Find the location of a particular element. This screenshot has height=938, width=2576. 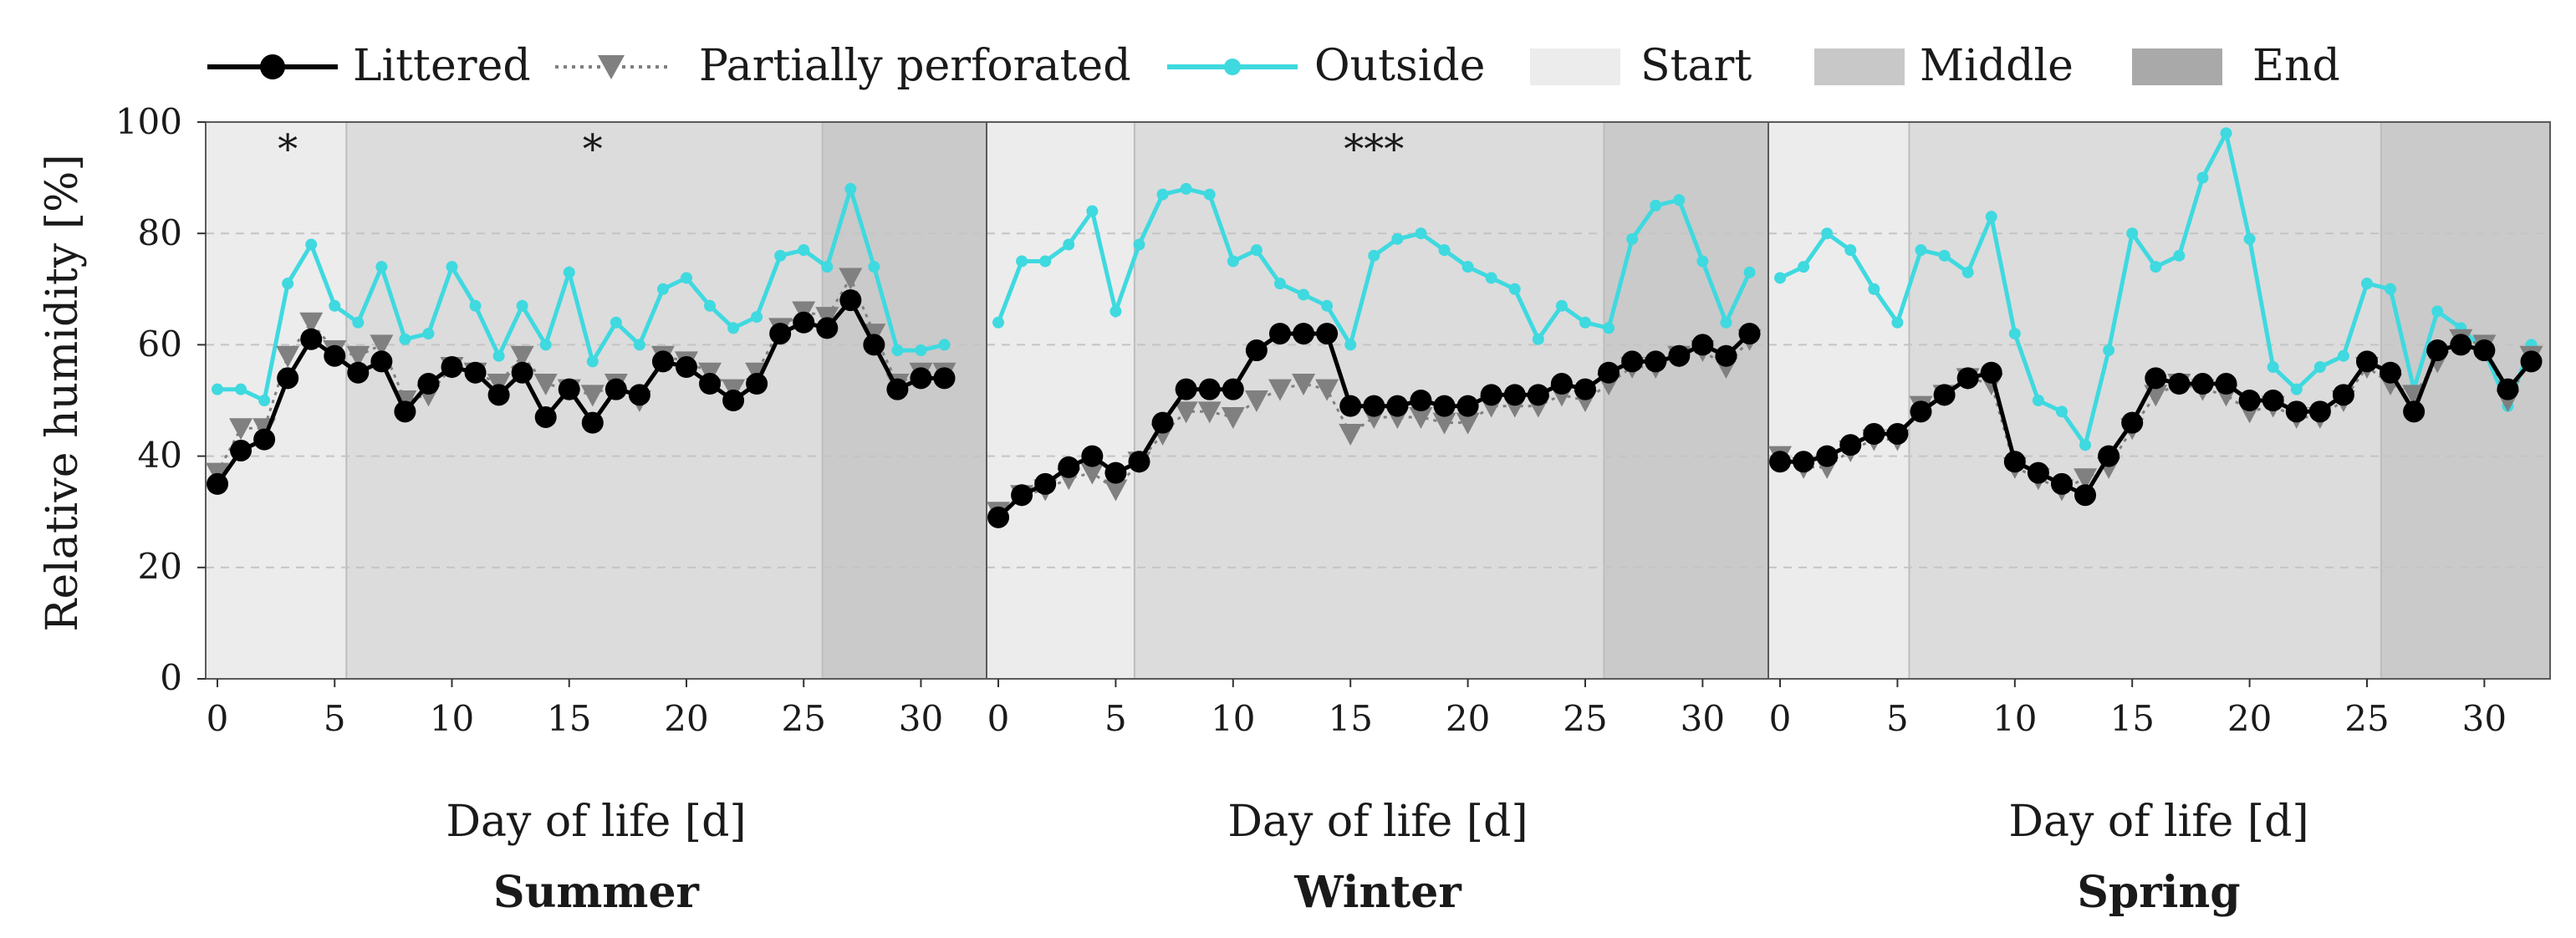

y-tick-label: 20 is located at coordinates (160, 567).